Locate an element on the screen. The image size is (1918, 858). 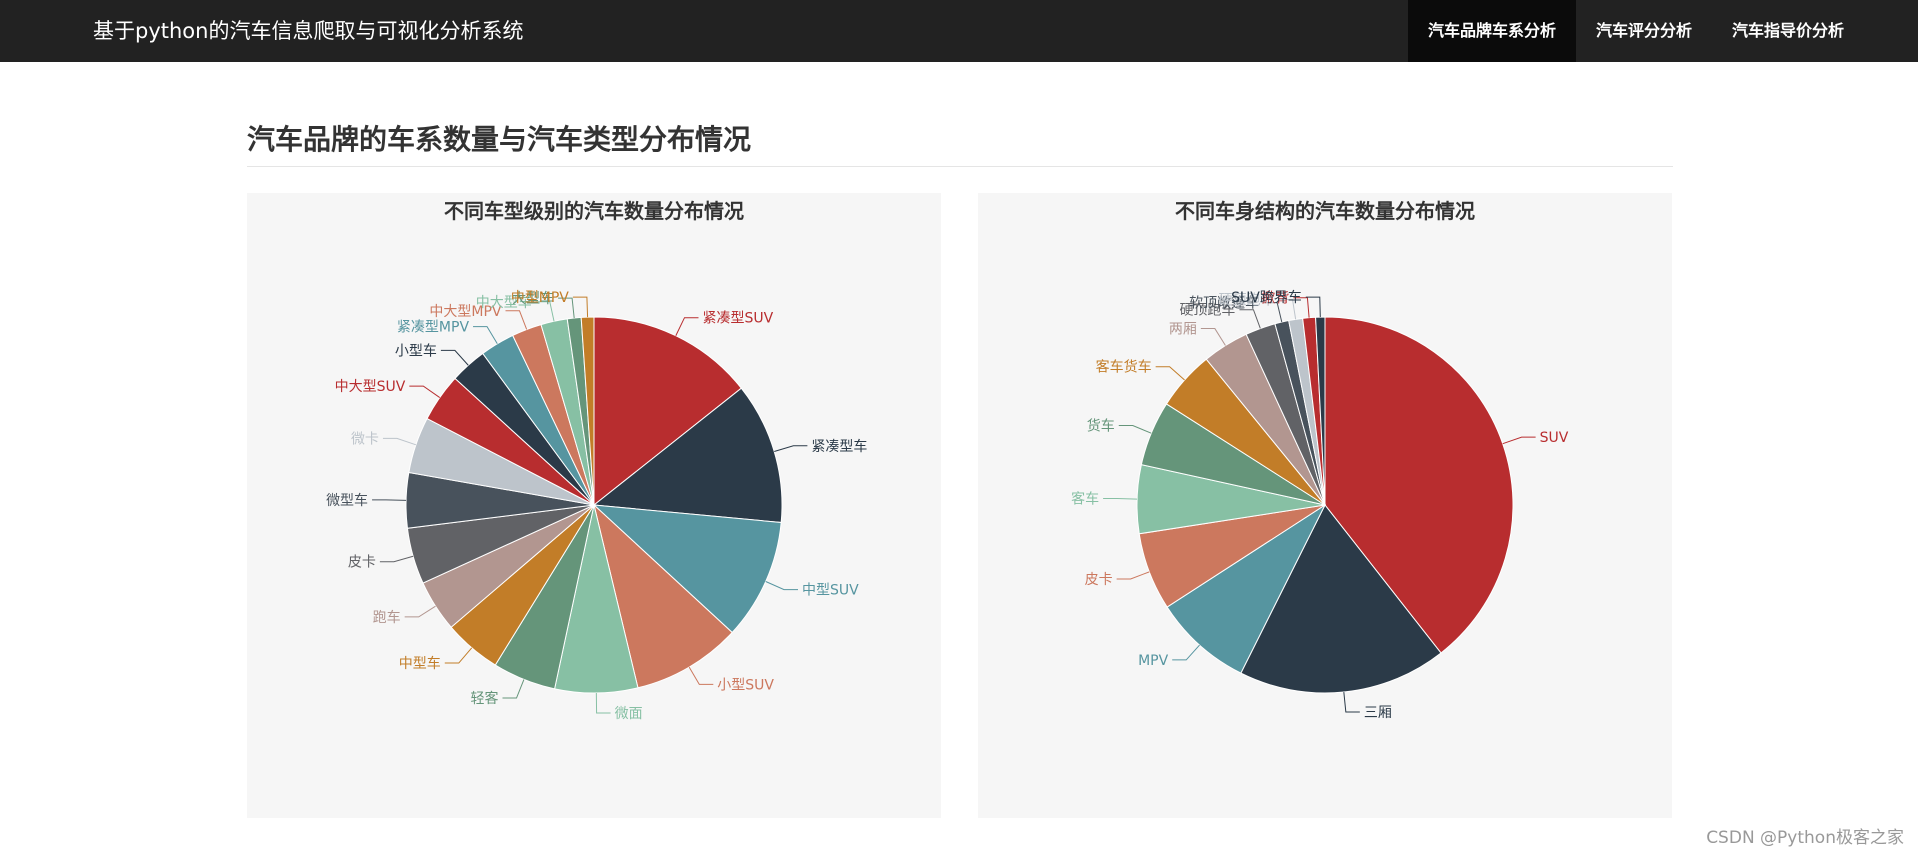
pie-label: 客车货车 is located at coordinates (1124, 367).